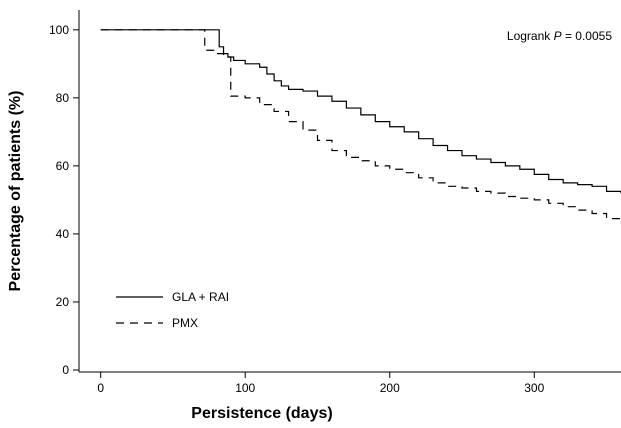  I want to click on legend: GLA + RAI PMX, so click(172, 310).